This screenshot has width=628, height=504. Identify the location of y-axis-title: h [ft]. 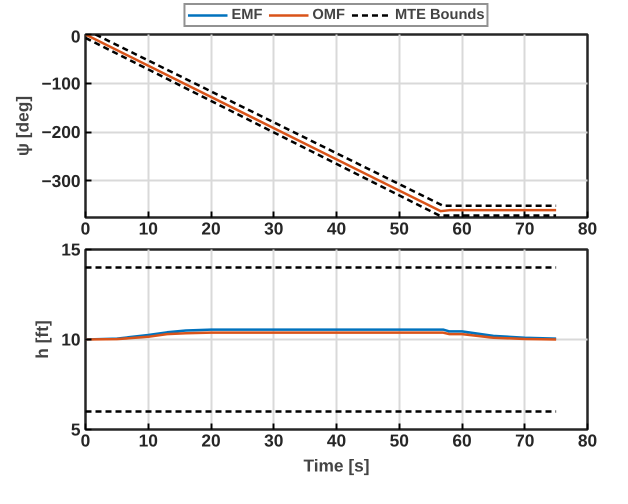
(42, 339).